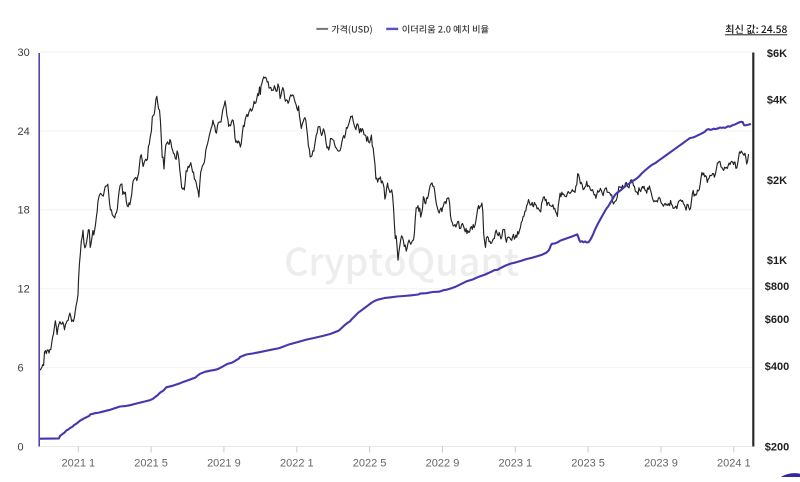  I want to click on svg-text: 0, so click(21, 447).